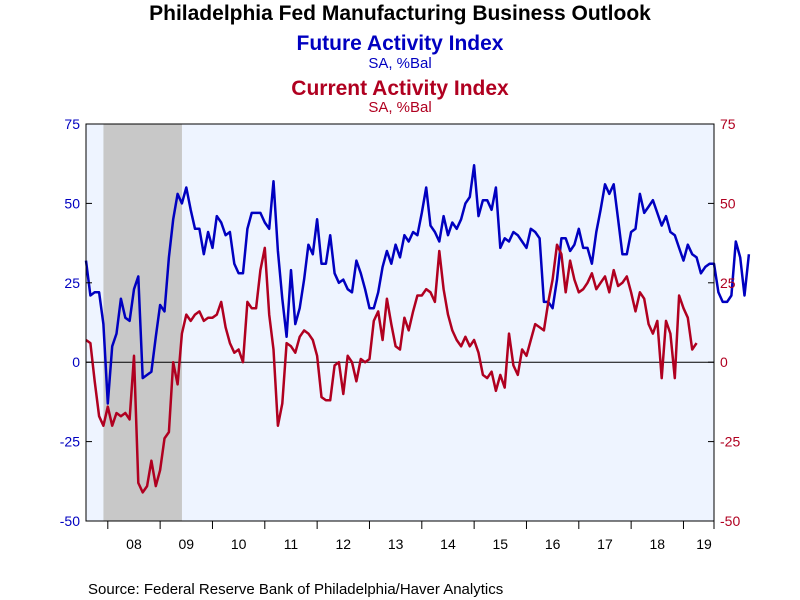 This screenshot has height=600, width=800. What do you see at coordinates (187, 544) in the screenshot?
I see `x-axis-tick-label: 09` at bounding box center [187, 544].